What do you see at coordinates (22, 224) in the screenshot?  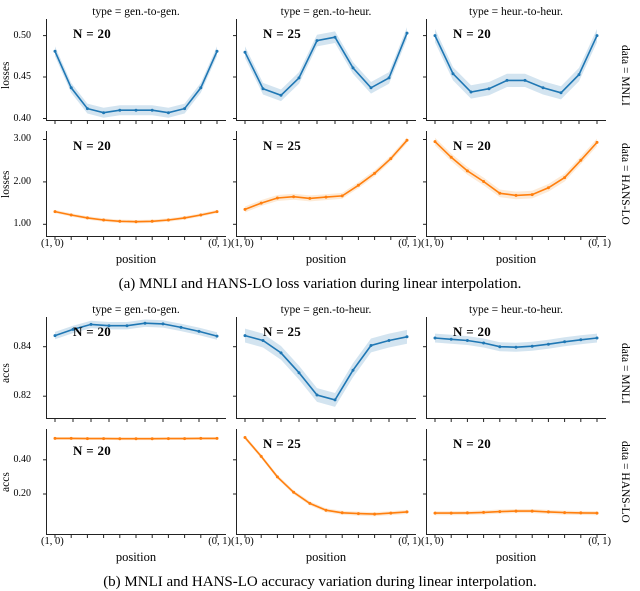 I see `y-tick-label: 1.00` at bounding box center [22, 224].